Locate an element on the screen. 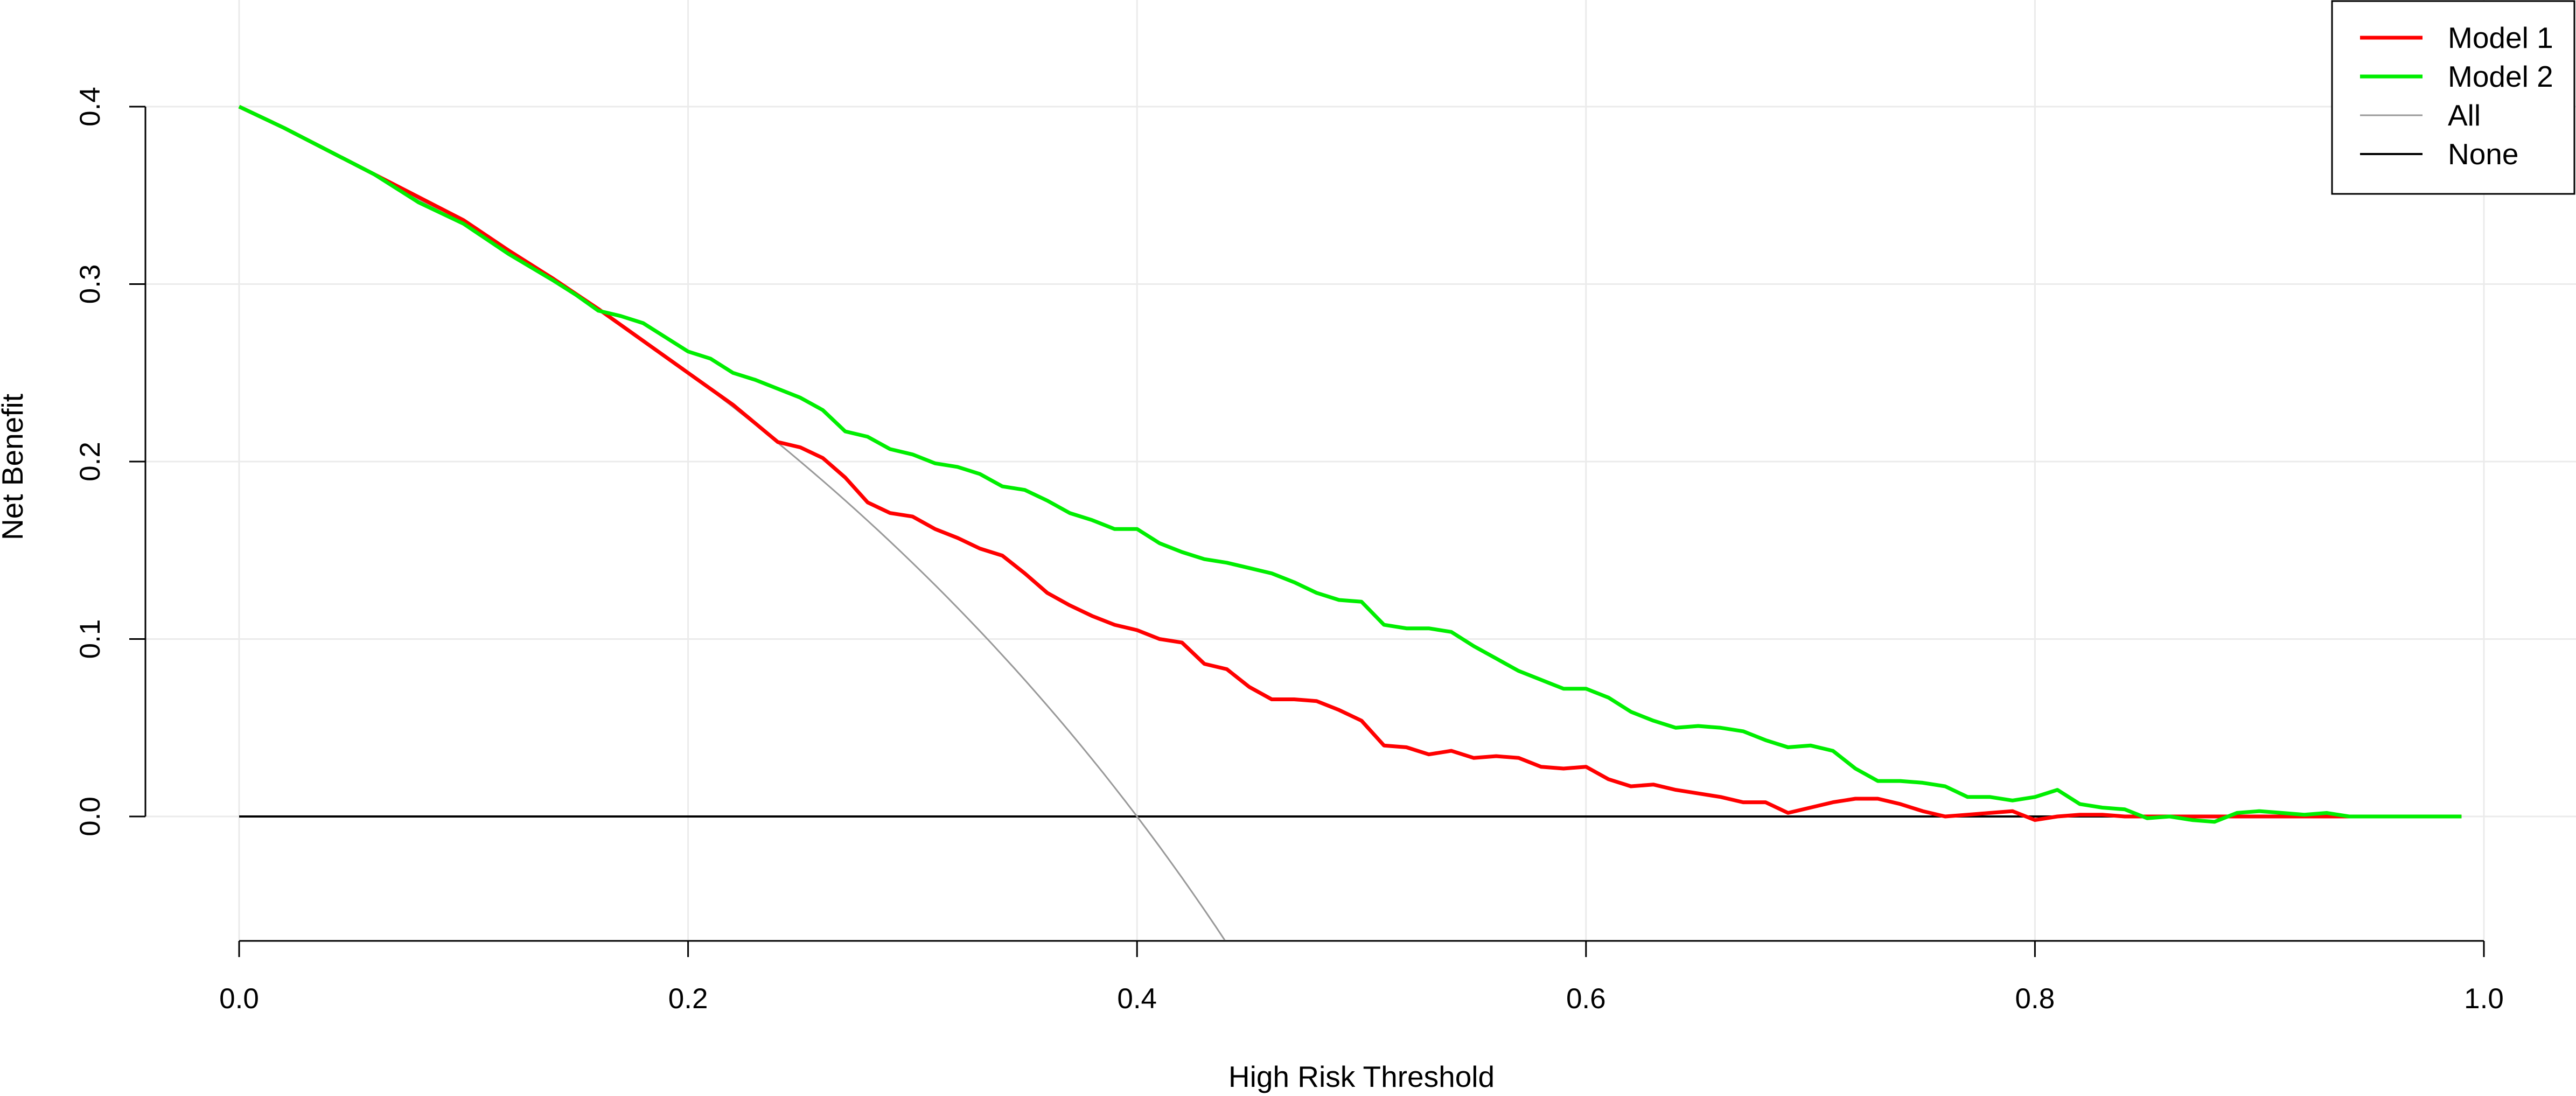 The image size is (2576, 1096). x-tick-label: 0.4 is located at coordinates (1137, 999).